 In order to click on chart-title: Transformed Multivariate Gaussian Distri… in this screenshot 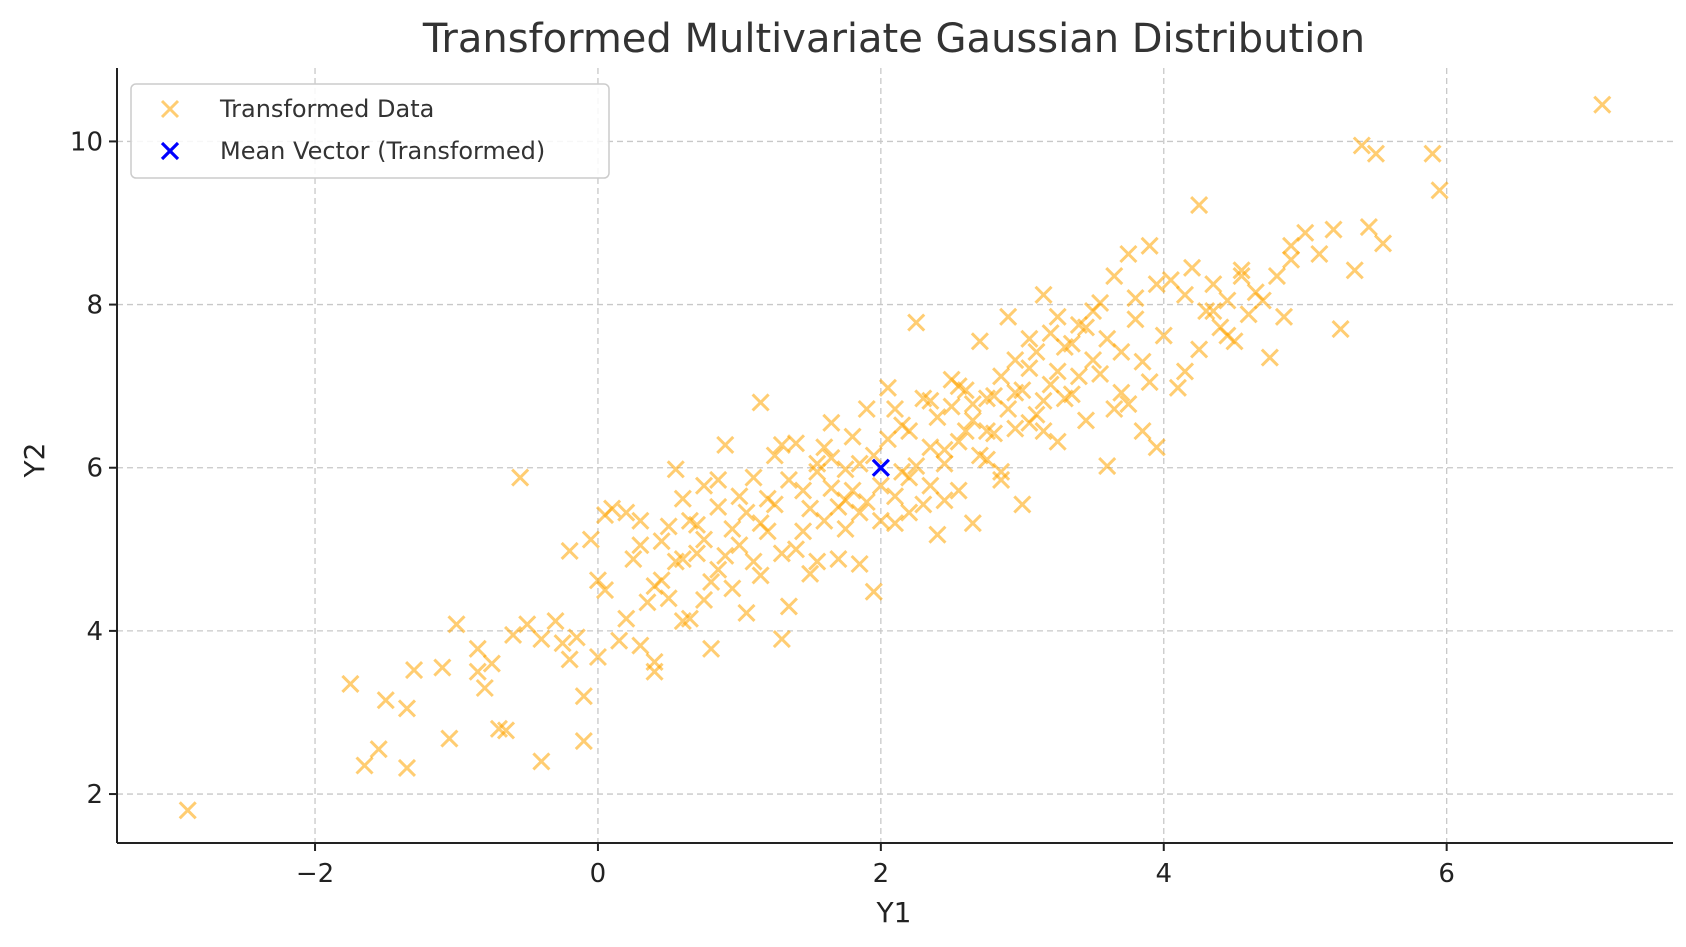, I will do `click(893, 39)`.